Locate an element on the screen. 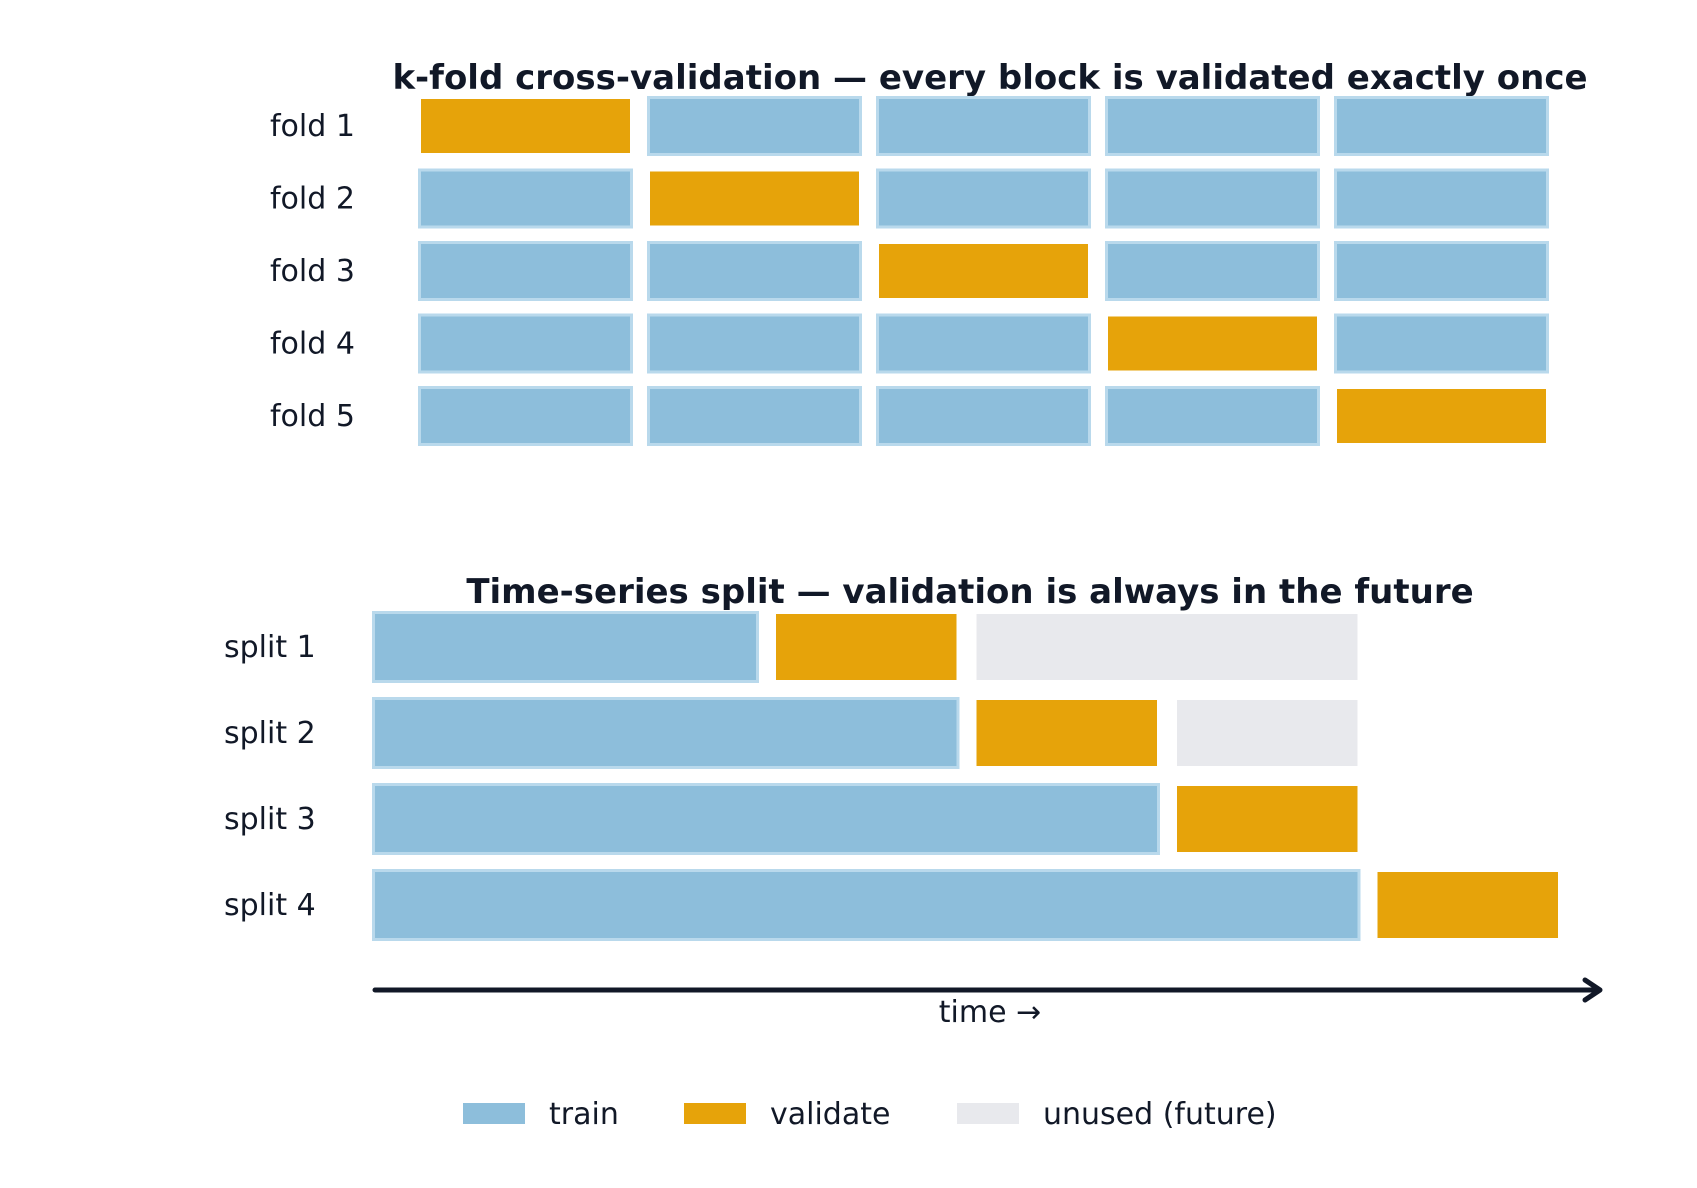 This screenshot has width=1697, height=1188. legend-label: validate is located at coordinates (830, 1114).